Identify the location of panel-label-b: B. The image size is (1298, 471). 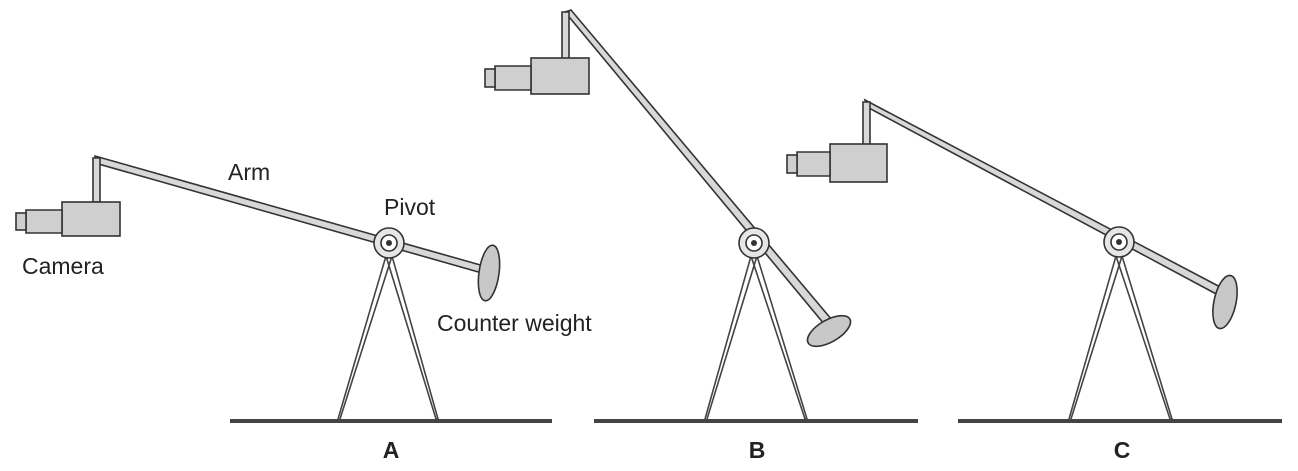
(757, 450).